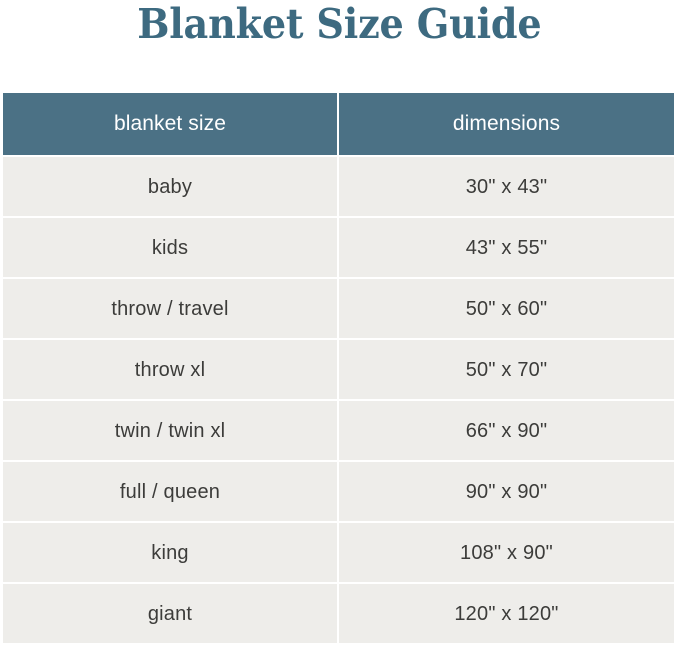 The image size is (679, 648). I want to click on cell-blanket-size: twin / twin xl, so click(171, 429).